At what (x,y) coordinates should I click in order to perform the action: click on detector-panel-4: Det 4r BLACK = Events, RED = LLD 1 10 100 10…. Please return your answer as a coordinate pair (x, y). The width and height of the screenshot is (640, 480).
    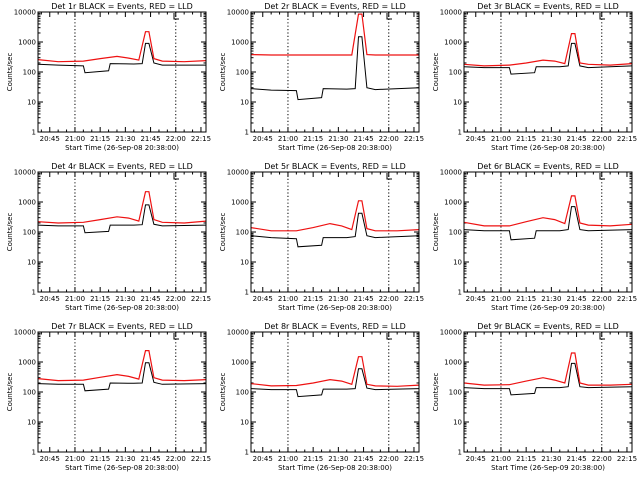
    Looking at the image, I should click on (108, 237).